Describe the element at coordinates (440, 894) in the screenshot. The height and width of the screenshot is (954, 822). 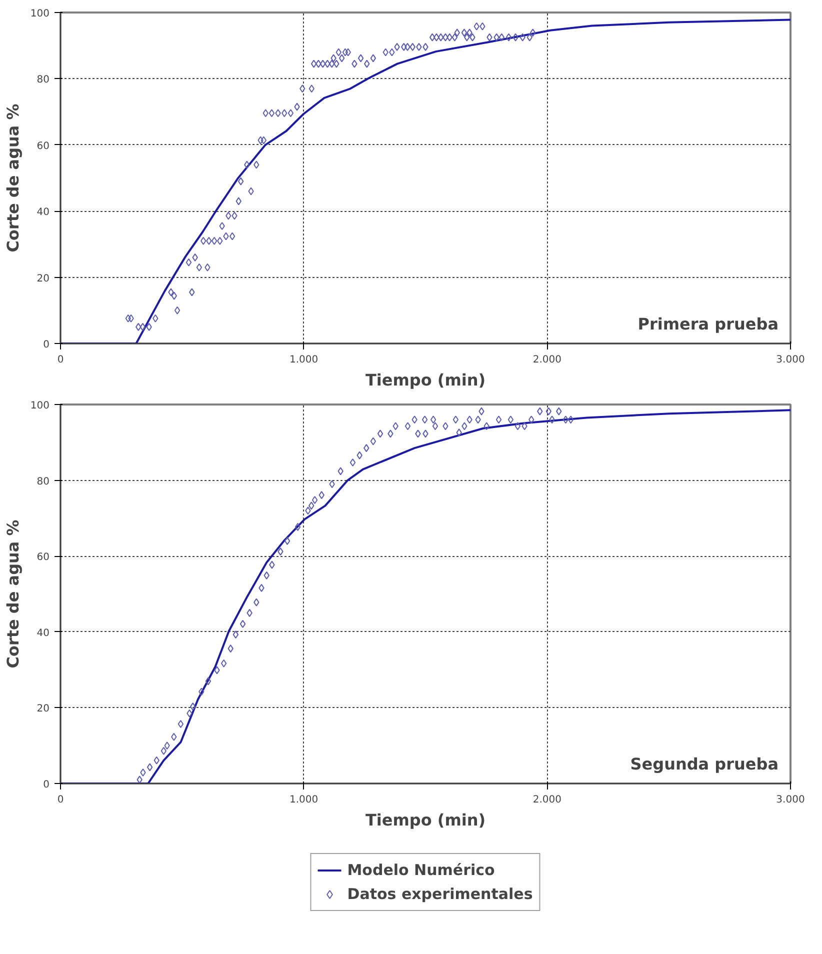
I see `legend-label: Datos experimentales` at that location.